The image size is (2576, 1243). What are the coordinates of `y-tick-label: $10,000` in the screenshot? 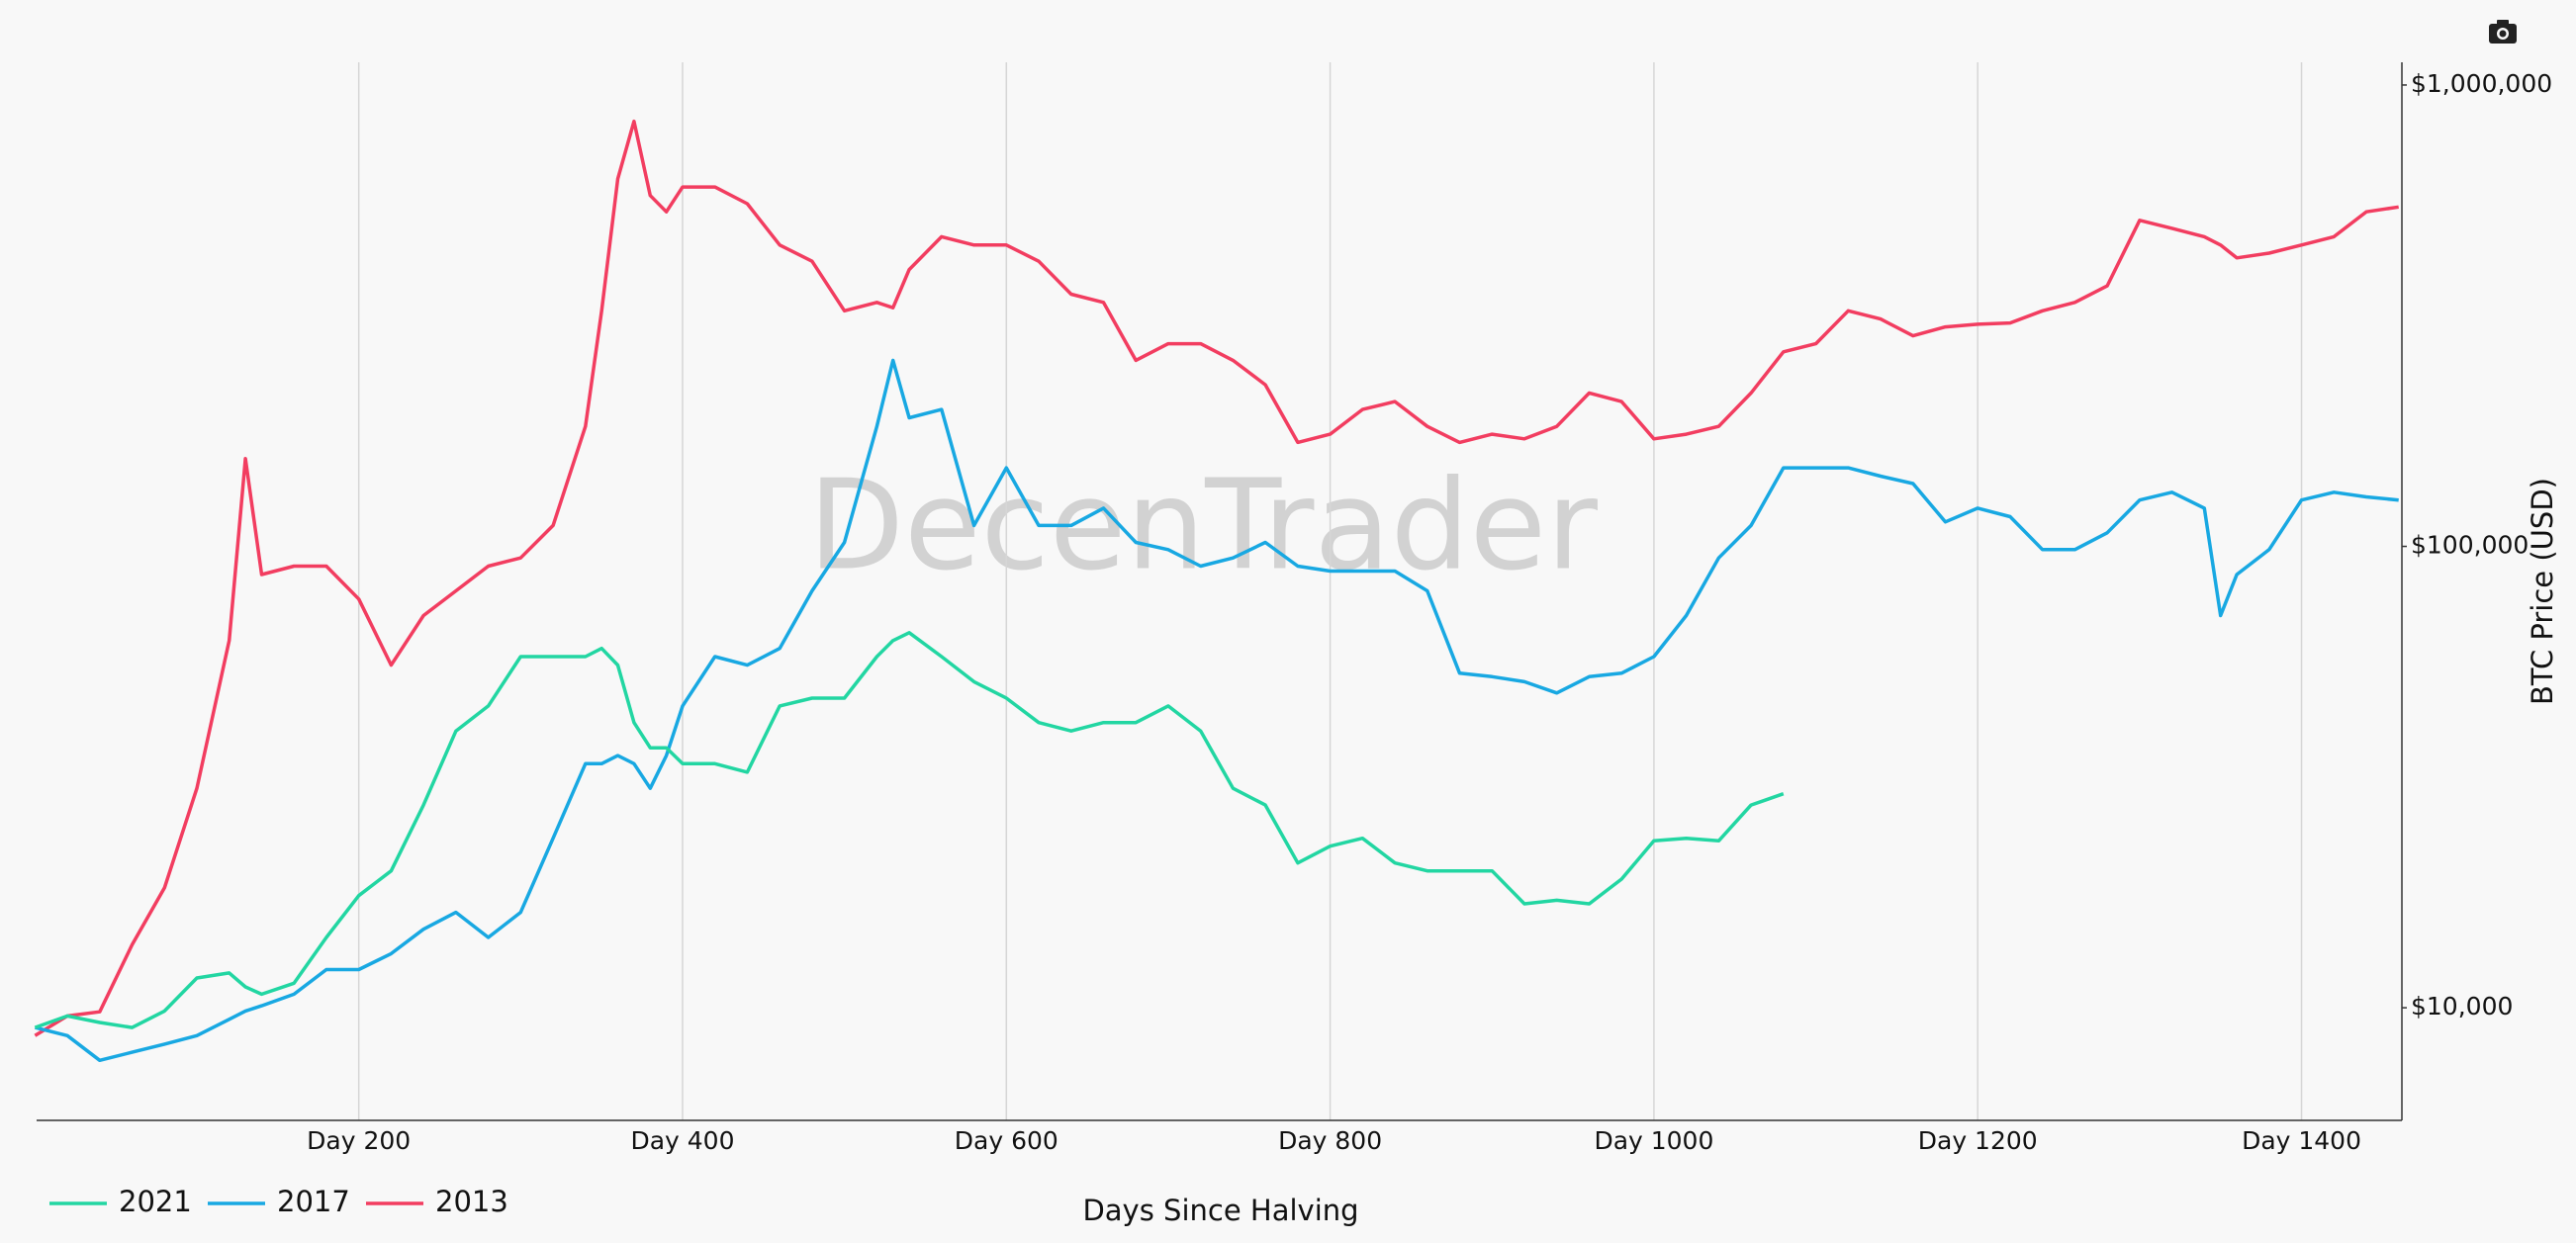 It's located at (2462, 1006).